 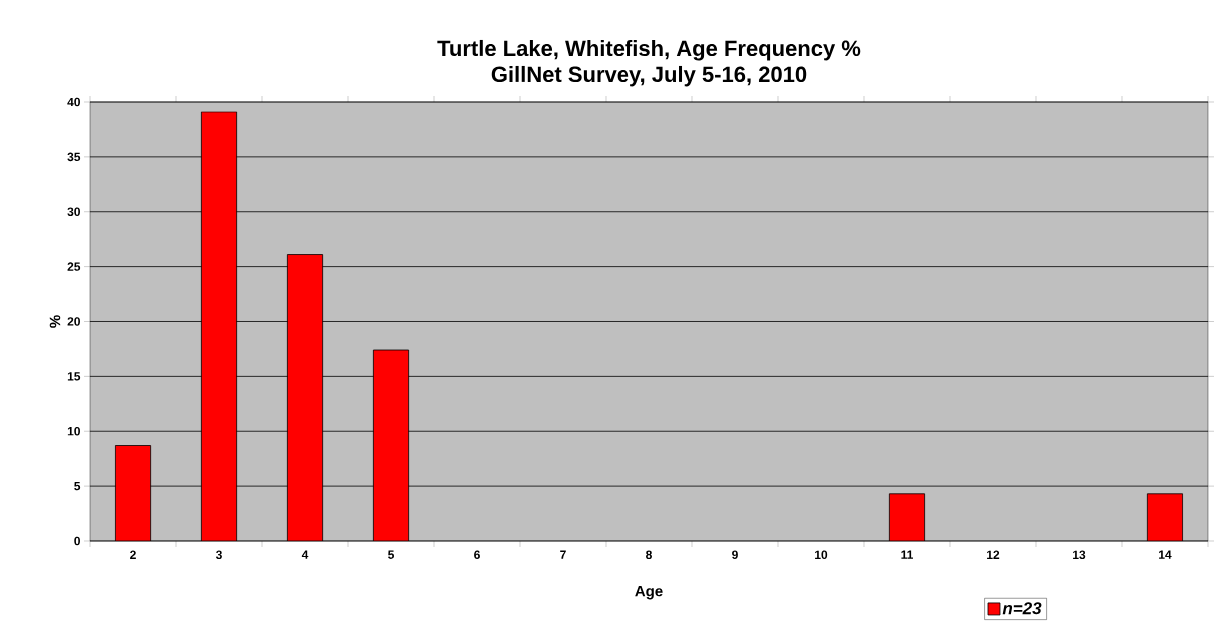 What do you see at coordinates (73, 211) in the screenshot?
I see `y-tick-label: 30` at bounding box center [73, 211].